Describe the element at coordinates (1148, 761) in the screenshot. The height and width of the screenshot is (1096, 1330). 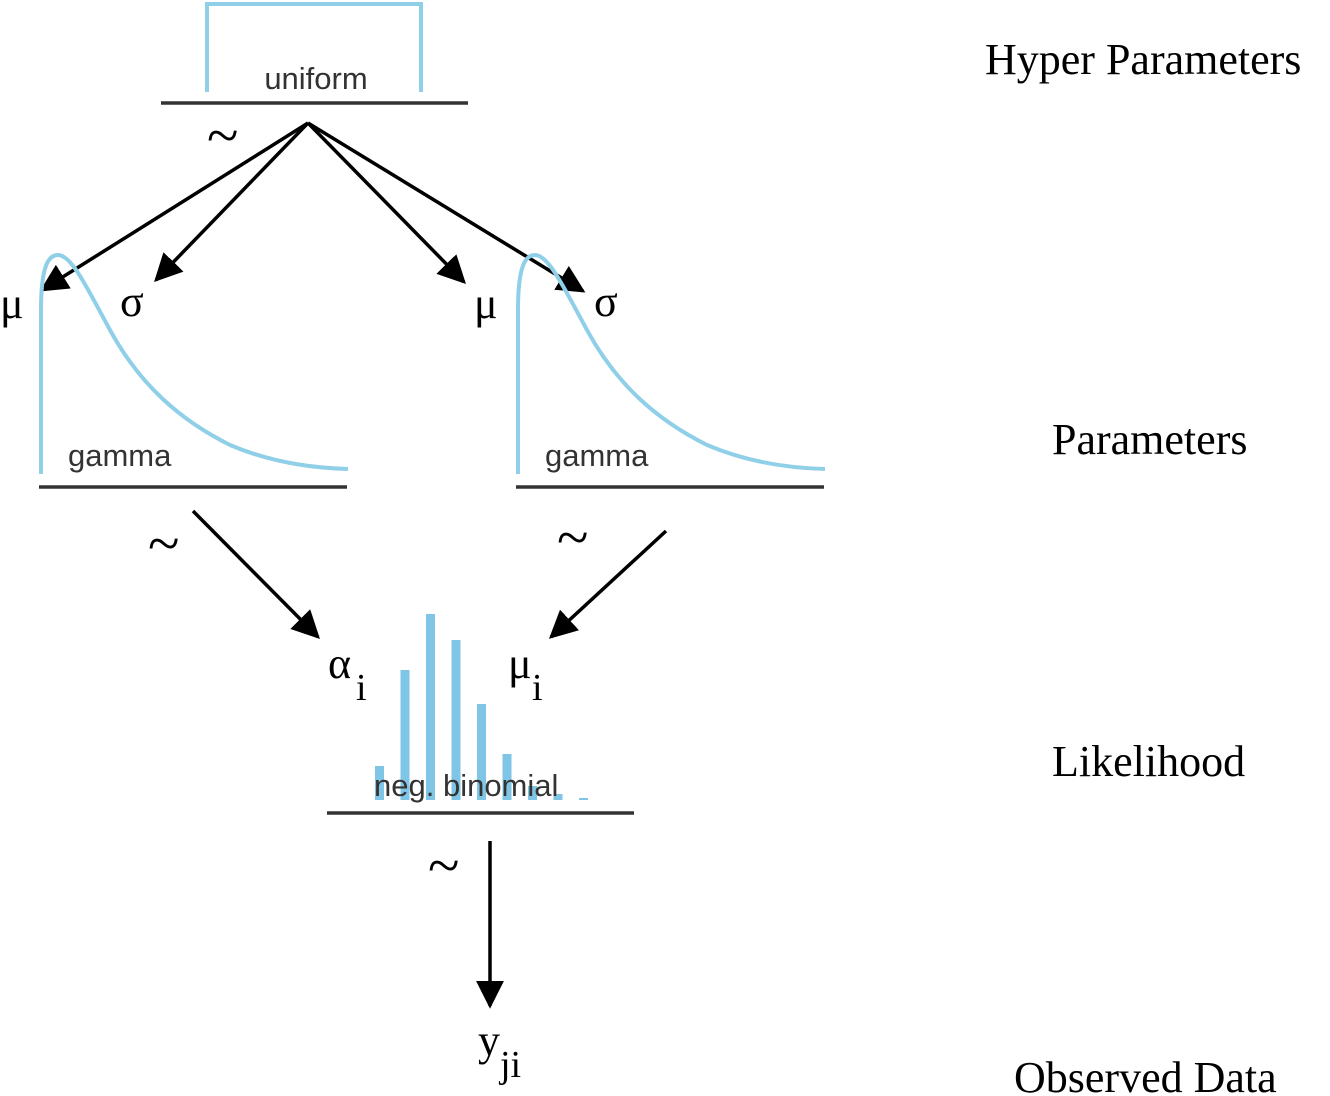
I see `level-likelihood: Likelihood` at that location.